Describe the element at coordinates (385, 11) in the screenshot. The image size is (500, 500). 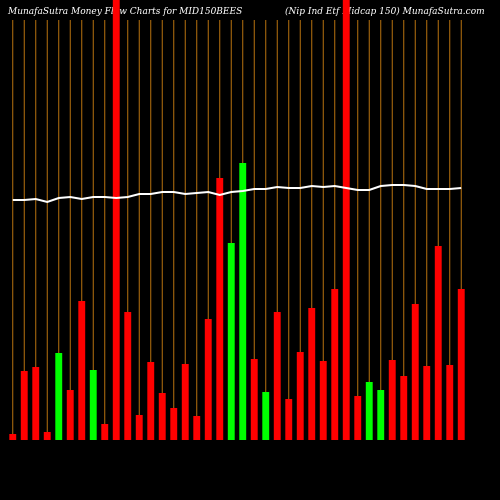
I see `chart-subtitle: (Nip Ind Etf Midcap 150) MunafaSutra.com` at that location.